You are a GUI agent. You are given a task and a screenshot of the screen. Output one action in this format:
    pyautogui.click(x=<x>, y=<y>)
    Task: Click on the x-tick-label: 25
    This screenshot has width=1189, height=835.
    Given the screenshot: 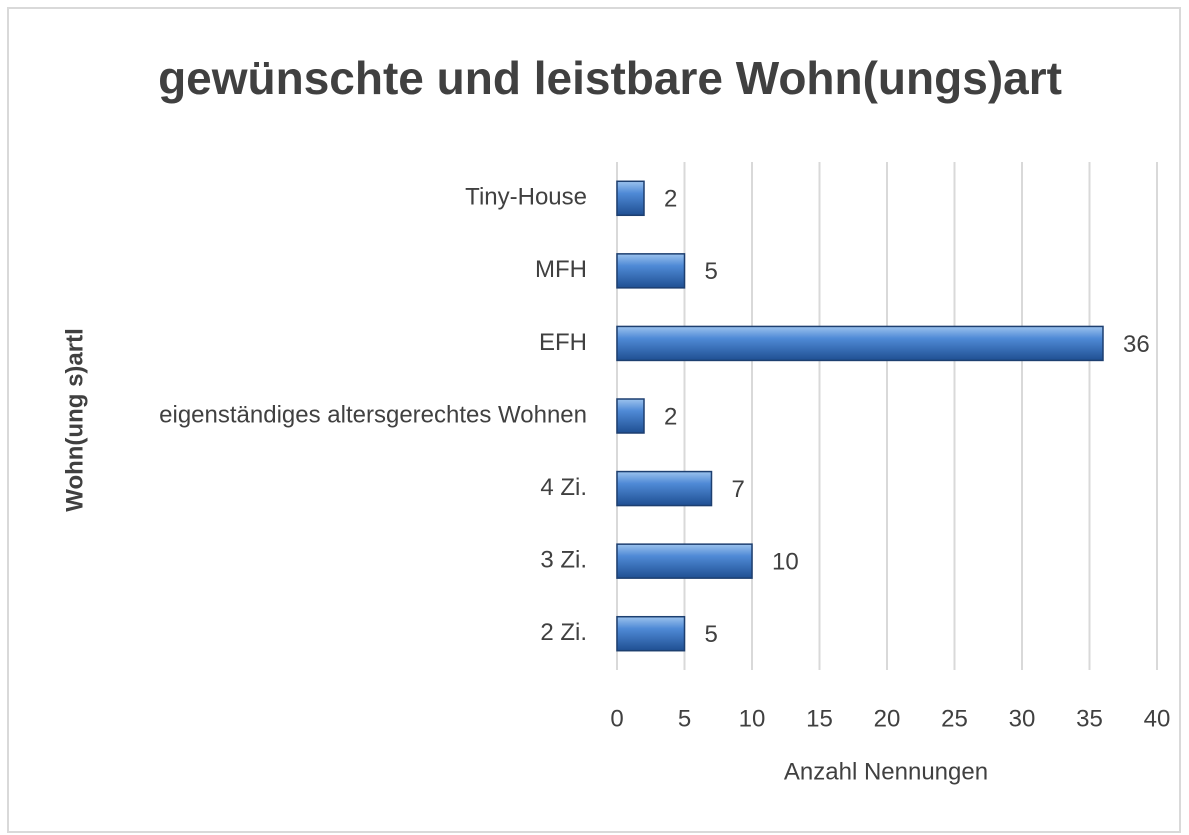 What is the action you would take?
    pyautogui.click(x=954, y=718)
    